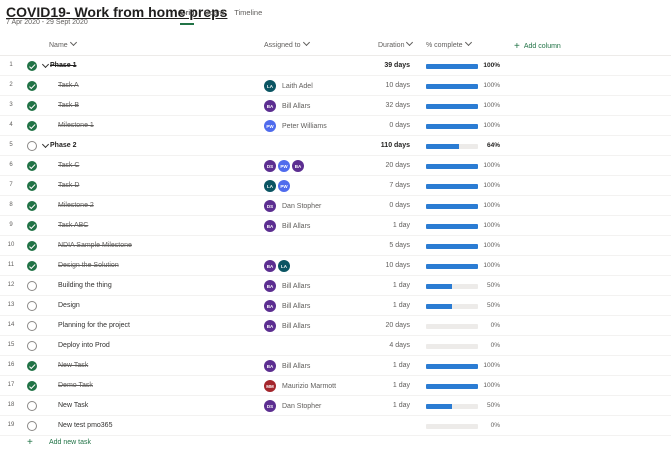 This screenshot has height=450, width=671. I want to click on task-name: Task B, so click(69, 105).